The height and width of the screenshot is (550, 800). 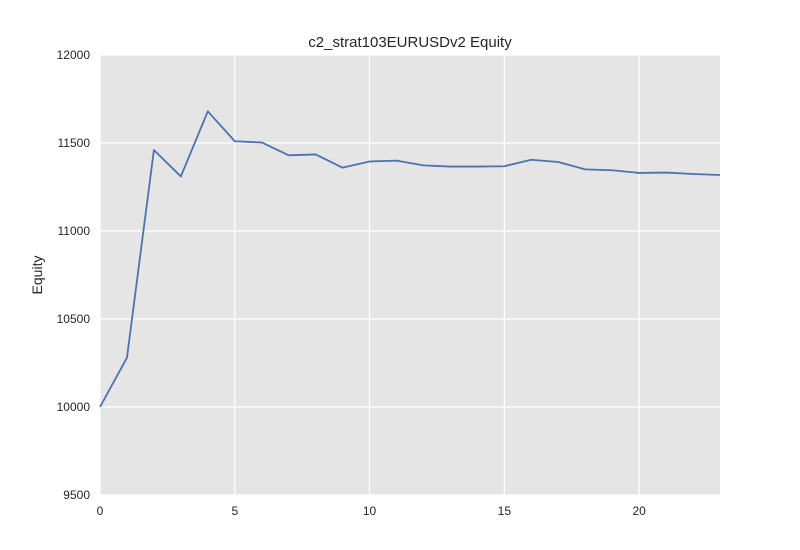 What do you see at coordinates (74, 275) in the screenshot?
I see `y-tick-labels: 9500 10000 10500 11000 11500 12000` at bounding box center [74, 275].